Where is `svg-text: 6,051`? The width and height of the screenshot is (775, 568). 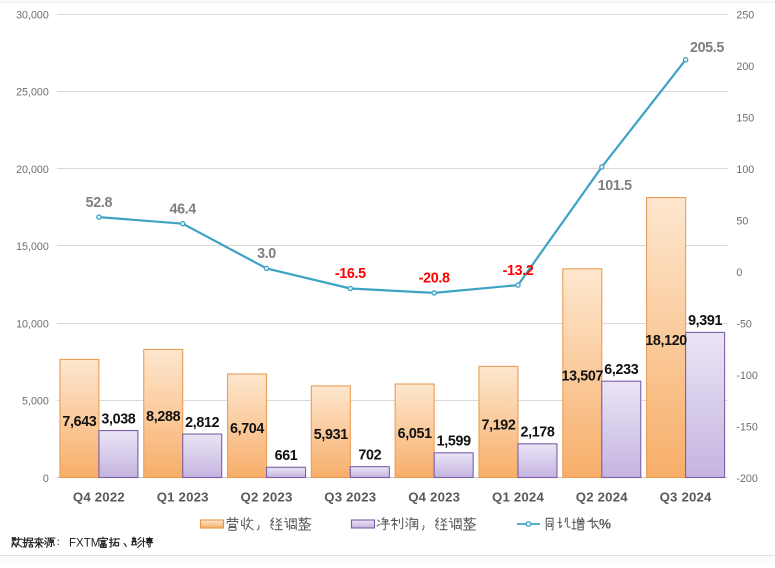
svg-text: 6,051 is located at coordinates (415, 434).